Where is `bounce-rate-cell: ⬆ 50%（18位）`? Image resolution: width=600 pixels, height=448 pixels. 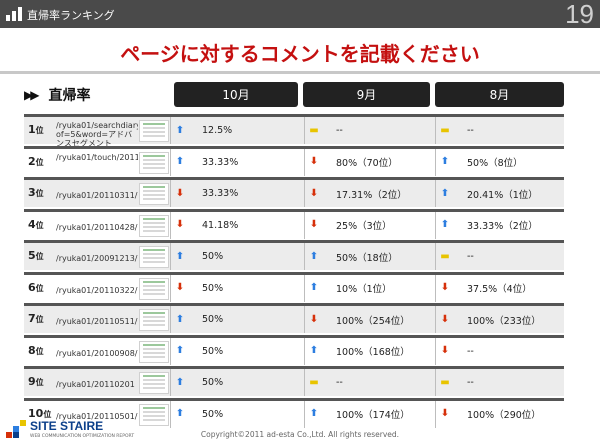
bounce-rate-cell: ⬆ 50%（18位） is located at coordinates (353, 256).